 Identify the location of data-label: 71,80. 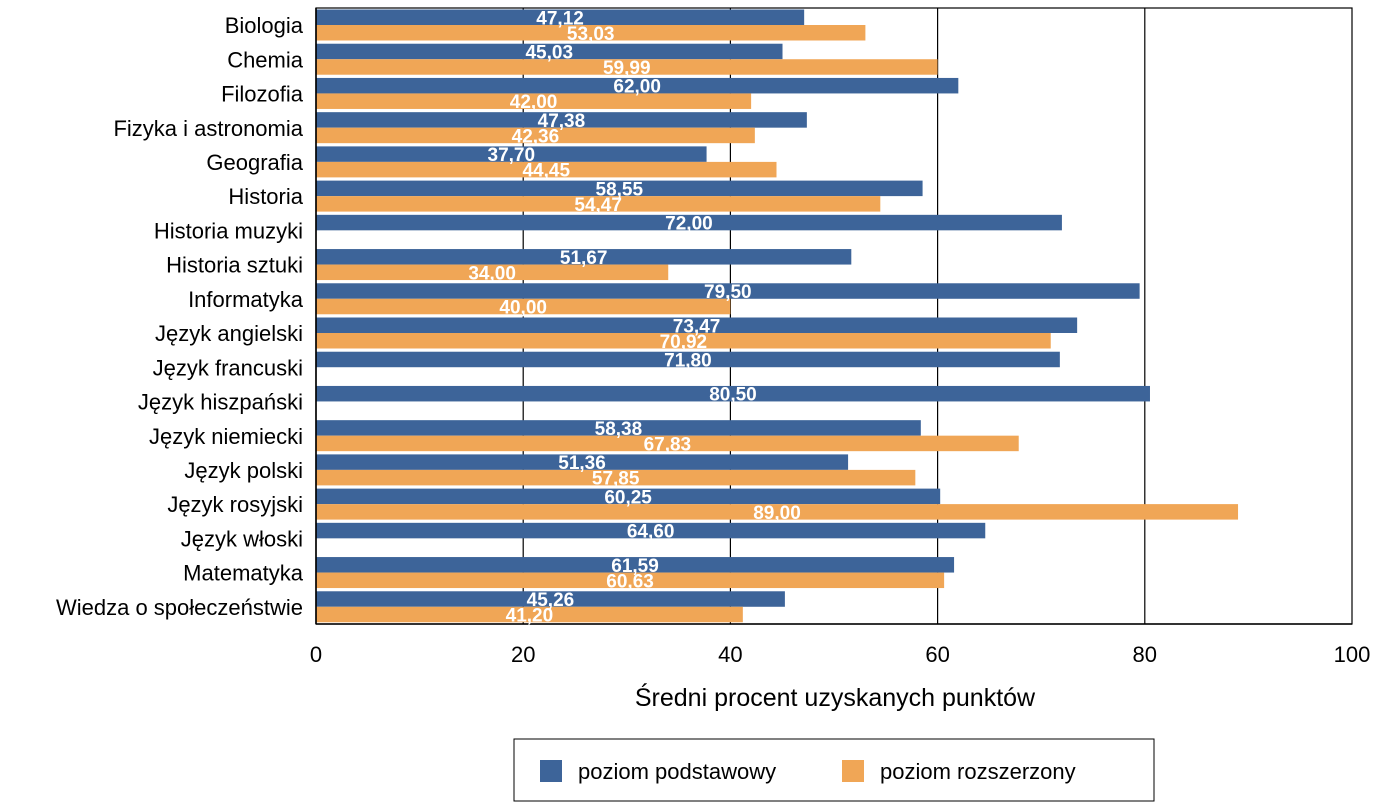
(688, 360).